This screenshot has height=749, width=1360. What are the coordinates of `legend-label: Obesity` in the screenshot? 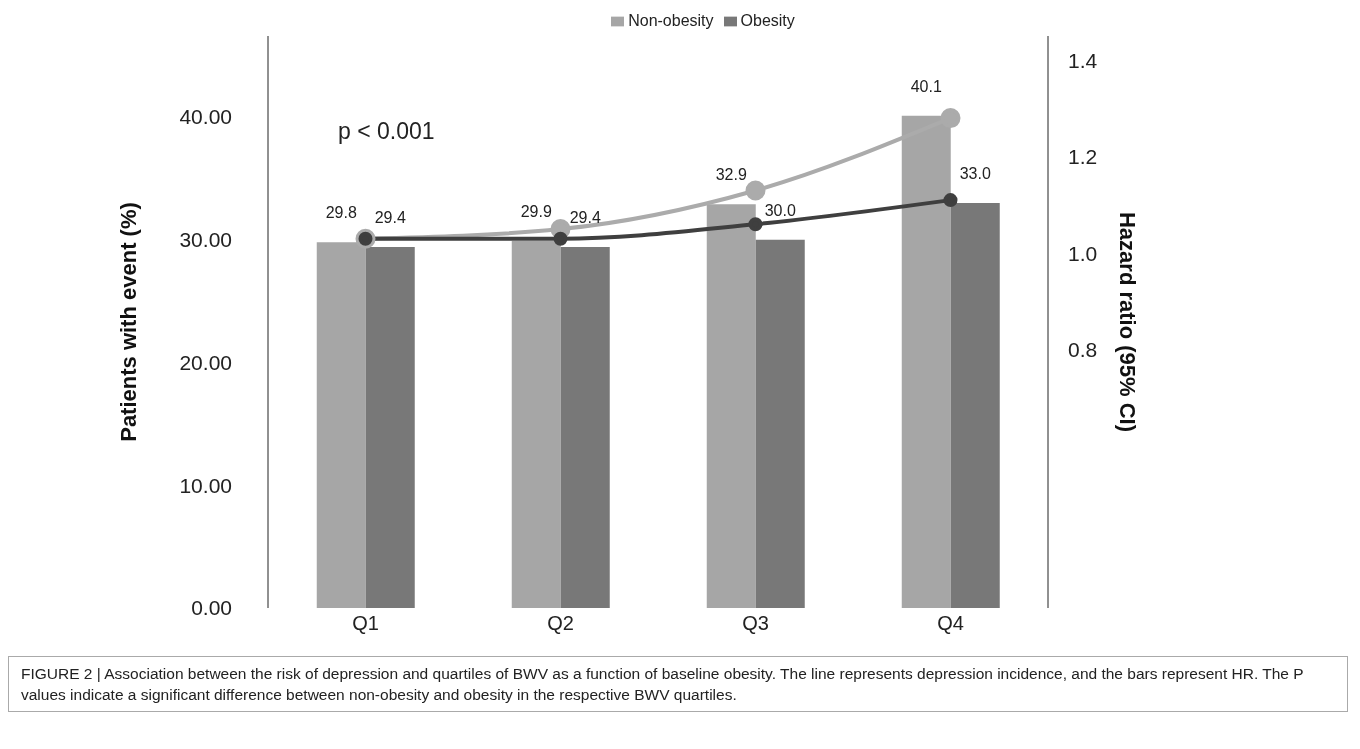 It's located at (767, 20).